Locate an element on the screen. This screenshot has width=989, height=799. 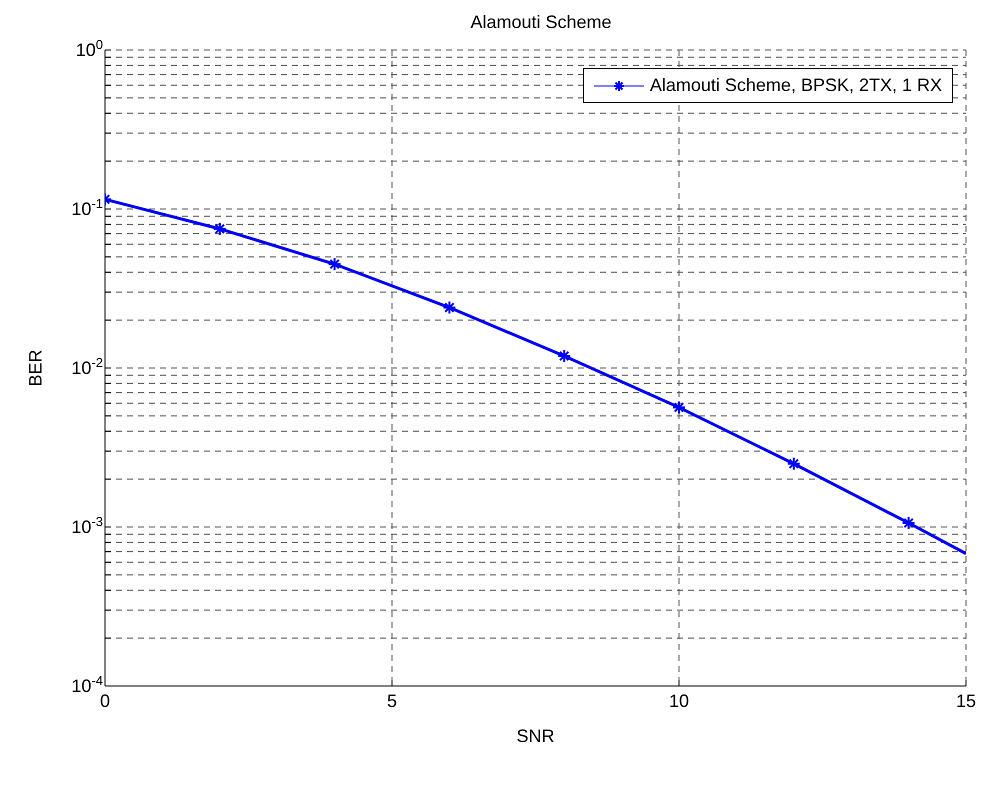
y-tick-label: 10$^{-2}$ is located at coordinates (87, 366).